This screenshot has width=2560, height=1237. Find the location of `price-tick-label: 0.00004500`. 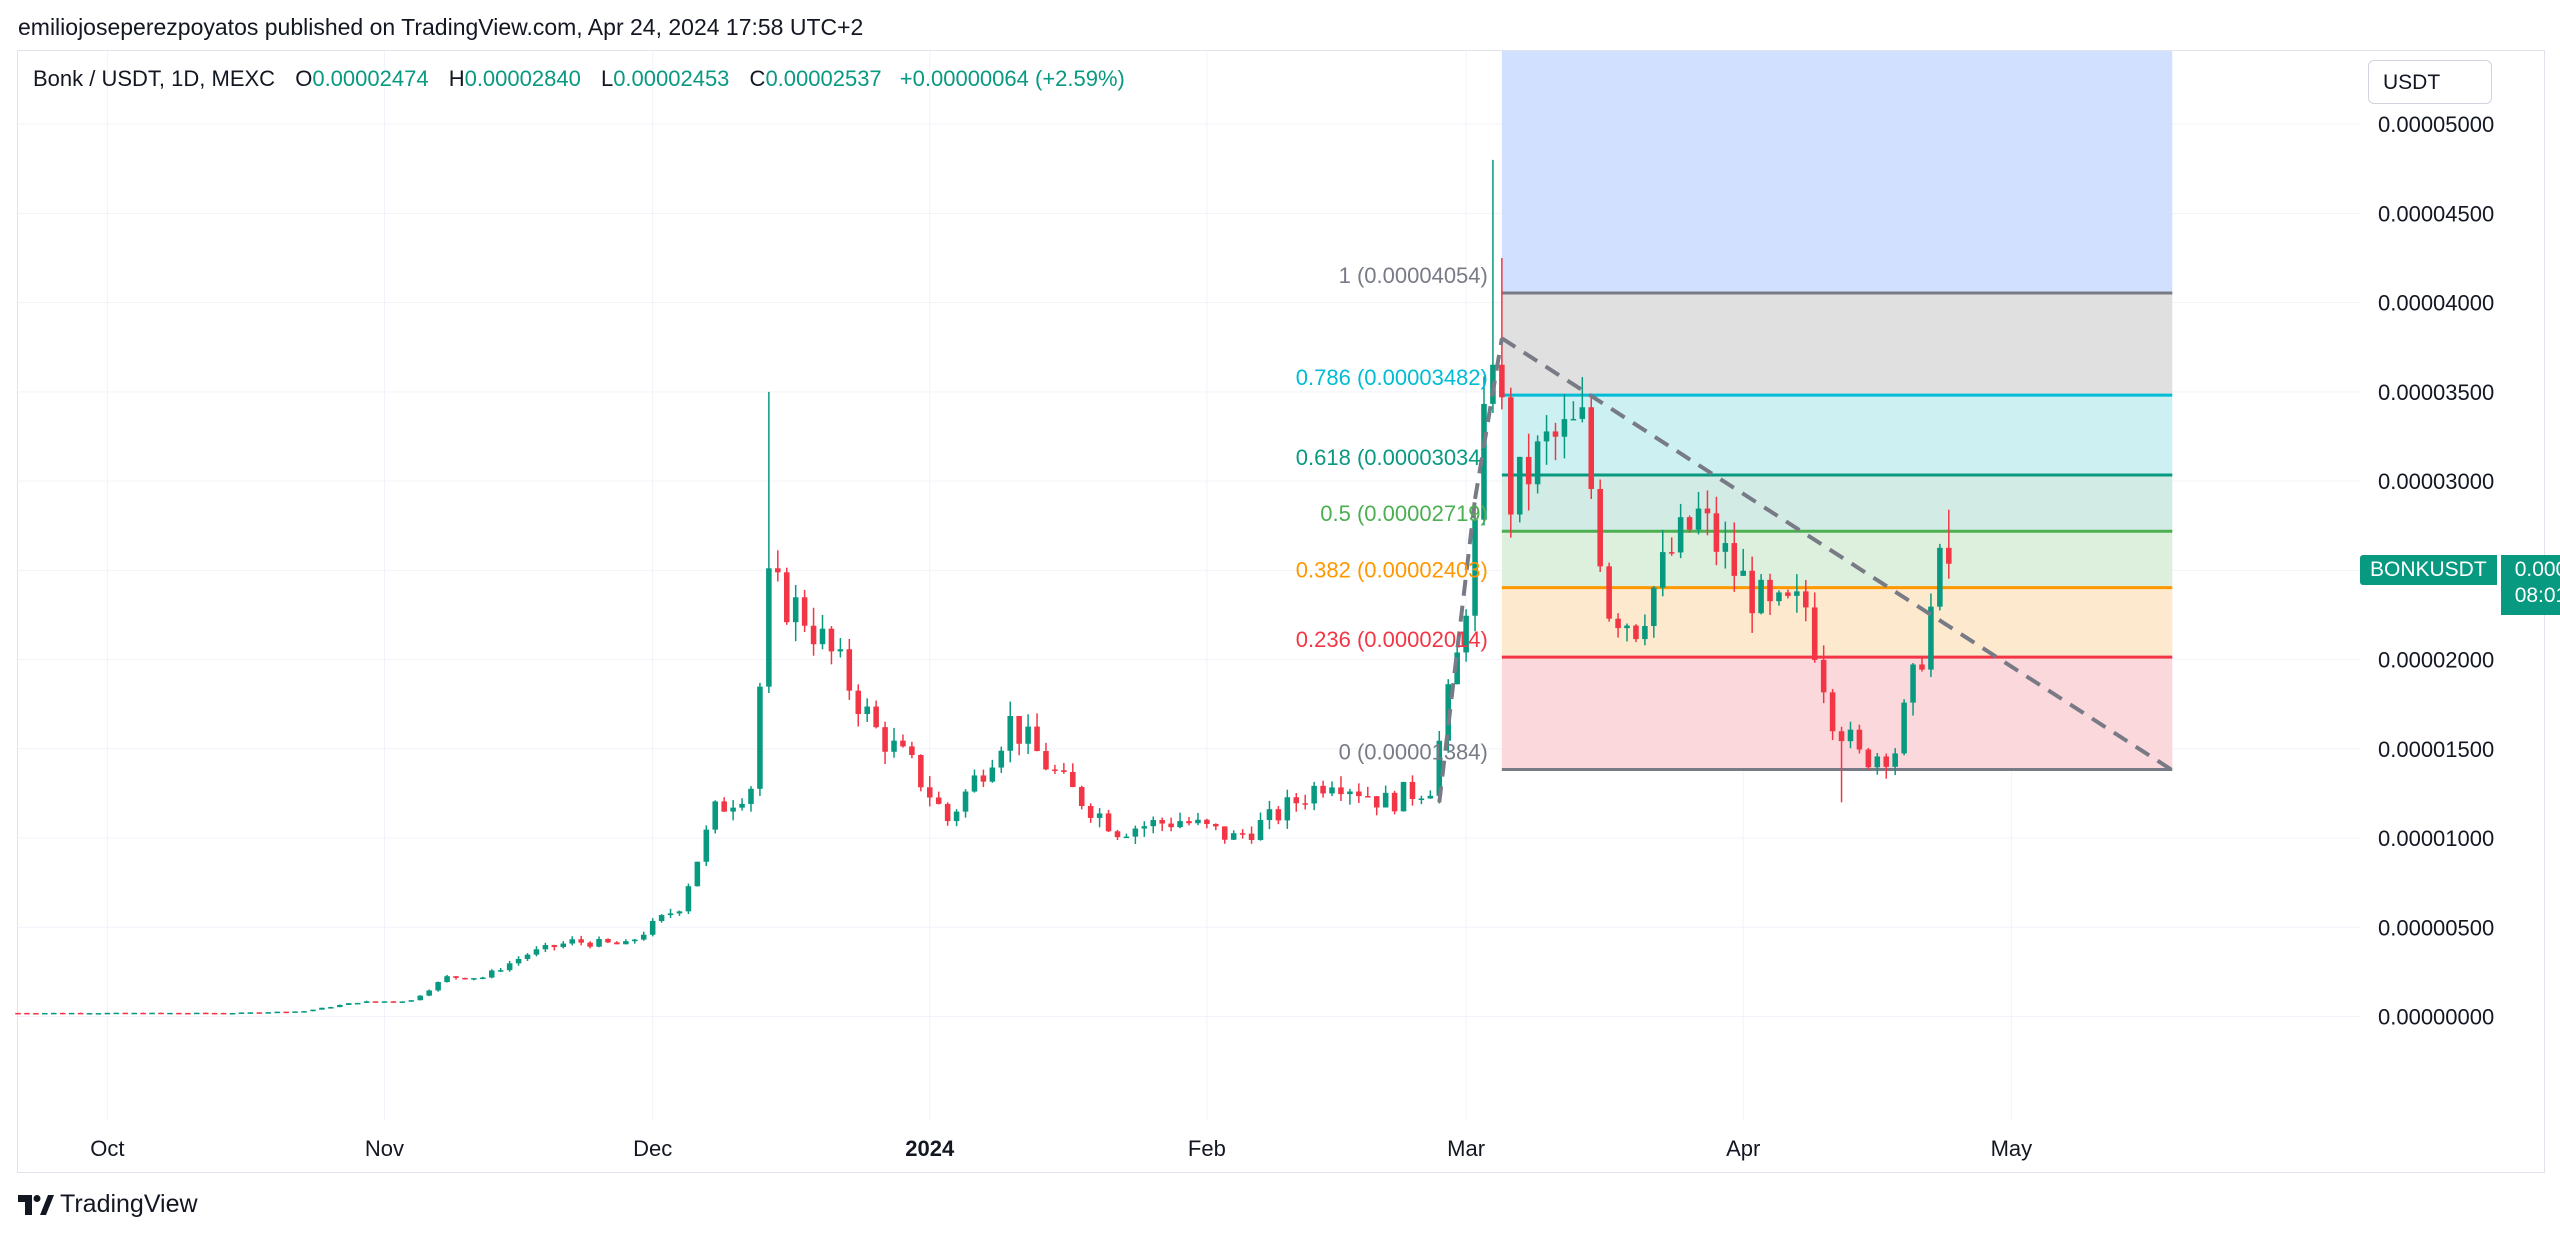

price-tick-label: 0.00004500 is located at coordinates (2436, 213).